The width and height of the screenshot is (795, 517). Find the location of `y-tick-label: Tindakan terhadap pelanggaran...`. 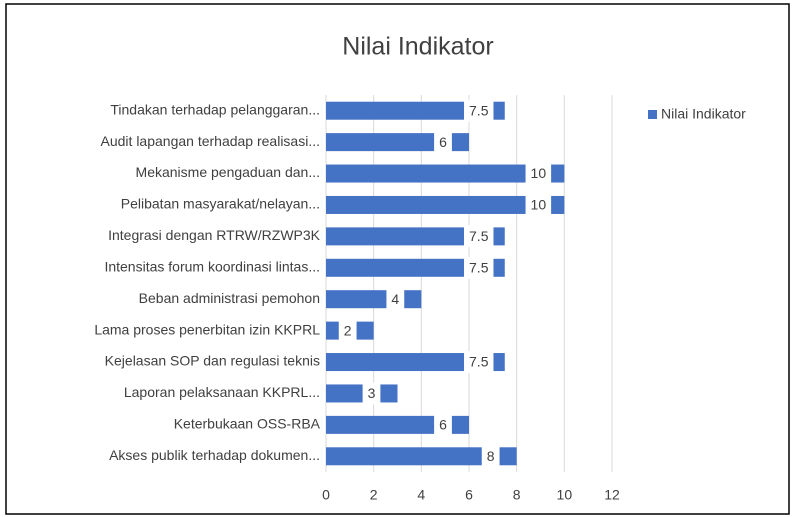

y-tick-label: Tindakan terhadap pelanggaran... is located at coordinates (215, 109).